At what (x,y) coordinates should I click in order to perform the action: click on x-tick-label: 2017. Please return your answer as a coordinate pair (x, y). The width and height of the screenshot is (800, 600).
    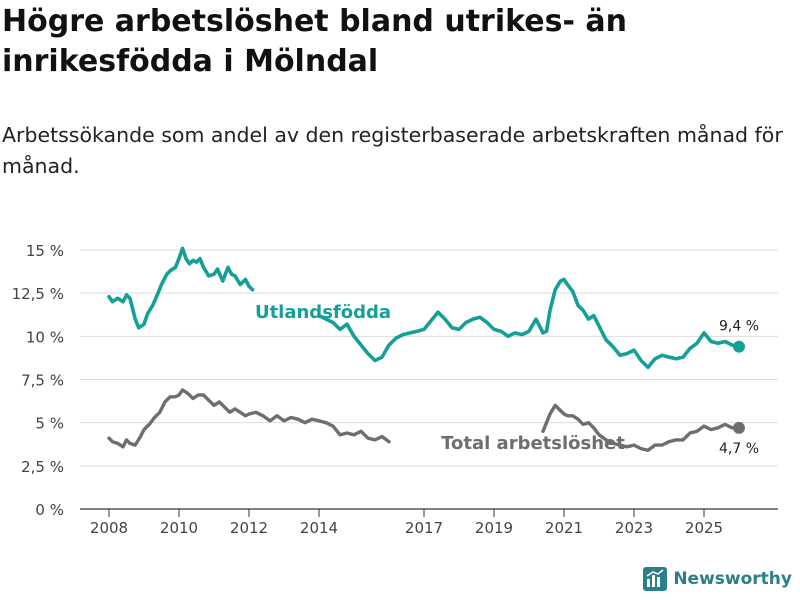
    Looking at the image, I should click on (424, 528).